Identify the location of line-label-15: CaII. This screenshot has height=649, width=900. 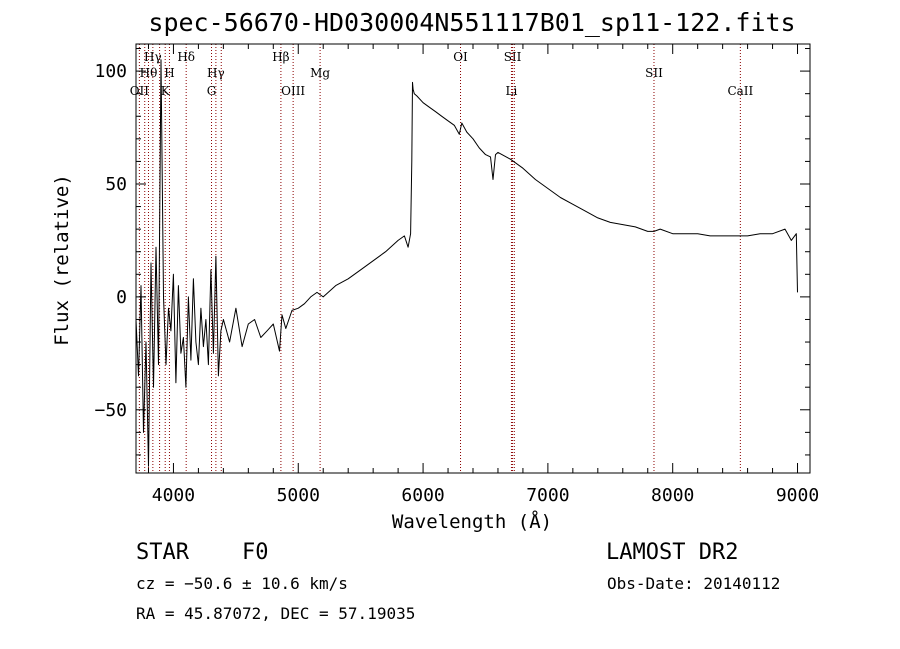
(740, 91).